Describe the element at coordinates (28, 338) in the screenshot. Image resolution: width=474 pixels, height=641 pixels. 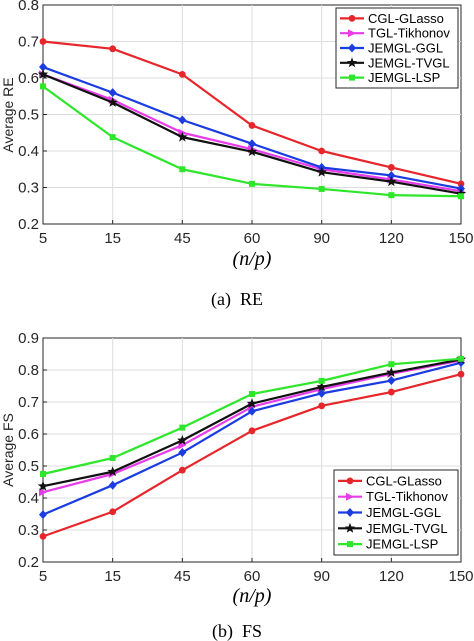
I see `y-tick-label: 0.9` at that location.